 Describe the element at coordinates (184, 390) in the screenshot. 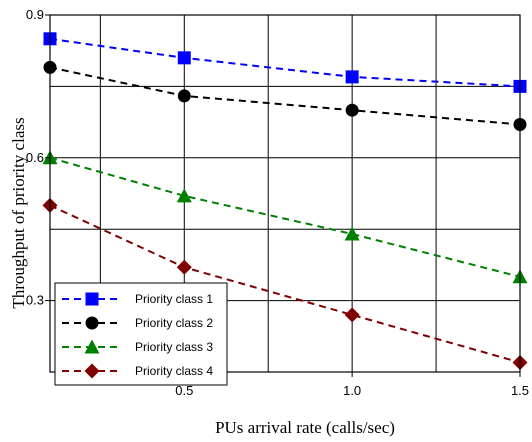

I see `x-tick-label-0: 0.5` at that location.